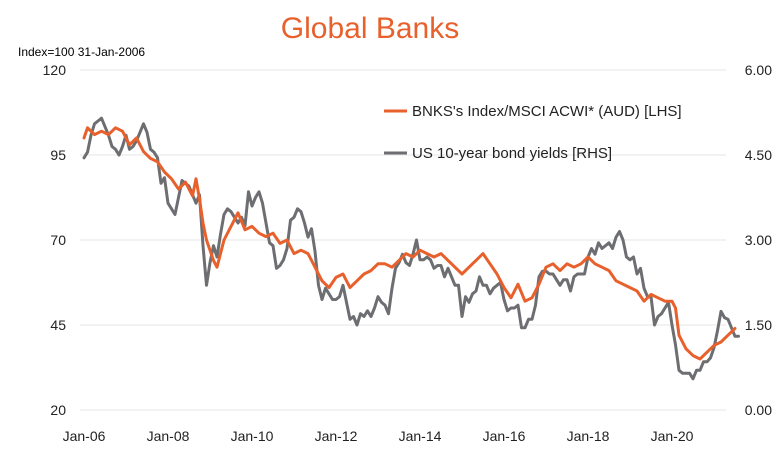 This screenshot has height=460, width=784. What do you see at coordinates (758, 325) in the screenshot?
I see `y-right-tick-label: 1.50` at bounding box center [758, 325].